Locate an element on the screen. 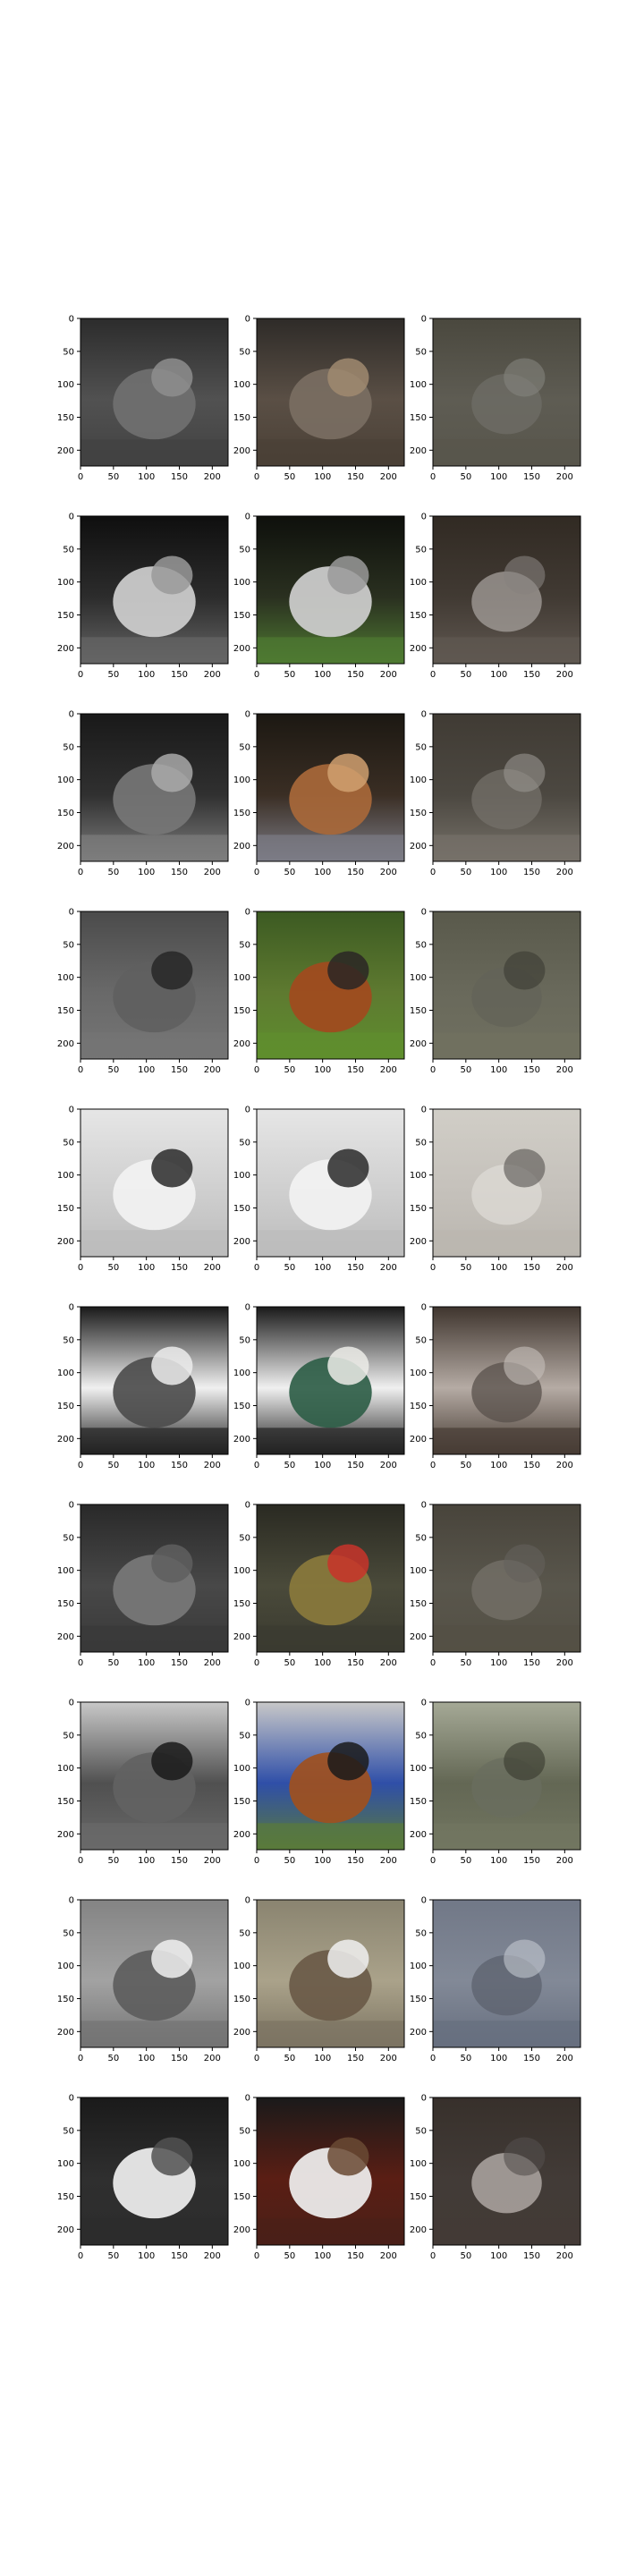 This screenshot has height=2576, width=644. grayscale-input-panel: 0 50 100 150 200 0 50 100 150 200 is located at coordinates (143, 2177).